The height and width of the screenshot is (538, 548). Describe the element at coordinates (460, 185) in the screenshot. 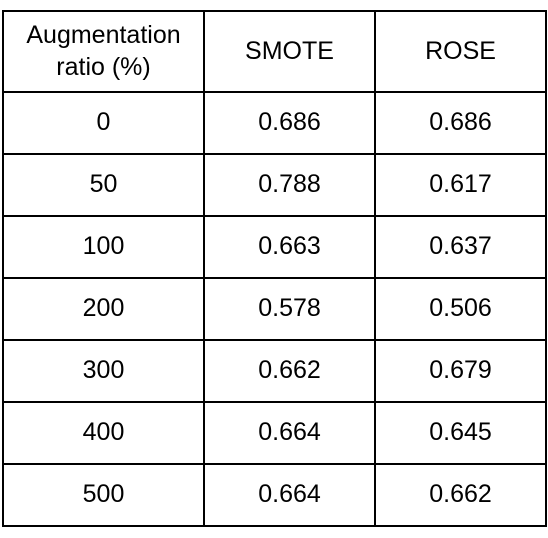

I see `table-cell: 0.617` at that location.